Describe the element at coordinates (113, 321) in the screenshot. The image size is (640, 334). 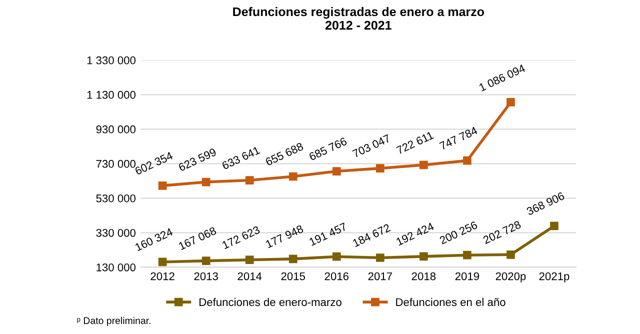
I see `text: ᵖ Dato preliminar.` at that location.